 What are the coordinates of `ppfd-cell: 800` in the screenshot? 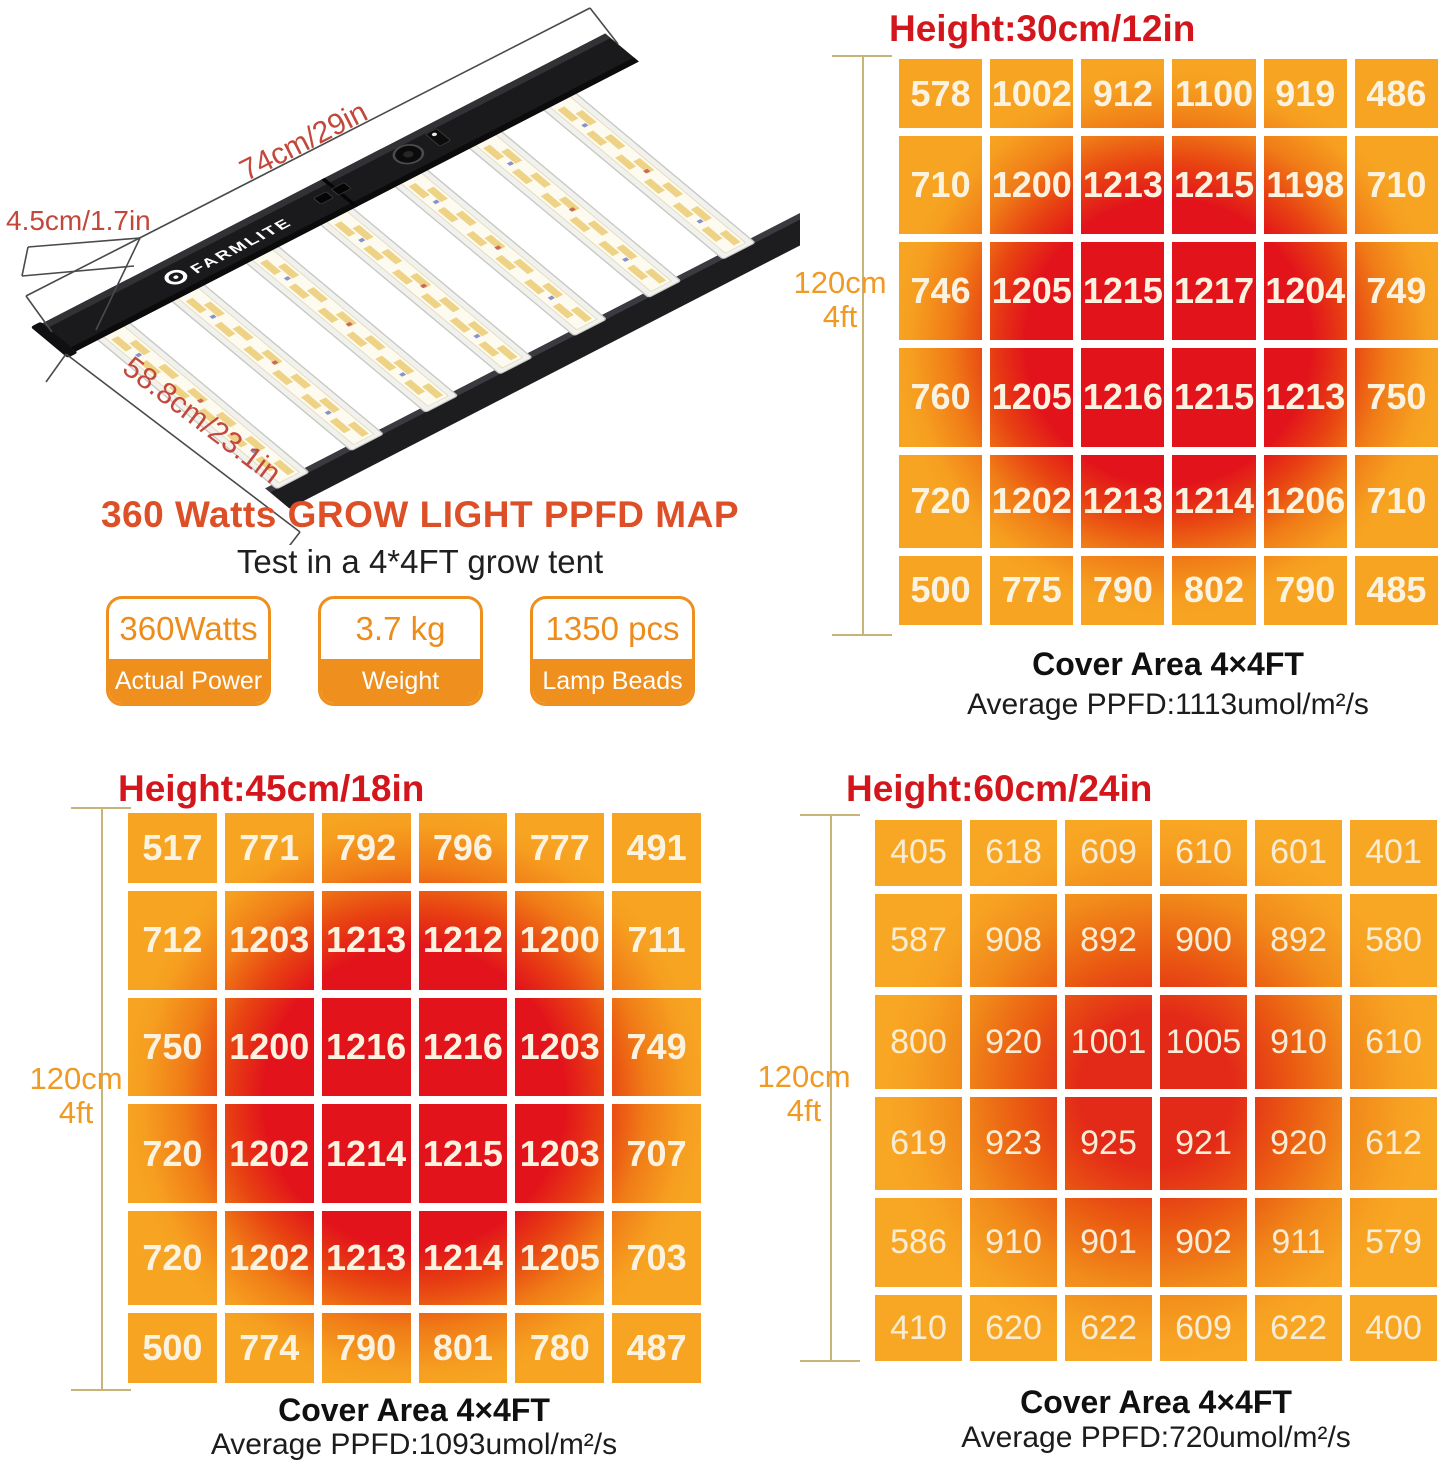 It's located at (918, 1042).